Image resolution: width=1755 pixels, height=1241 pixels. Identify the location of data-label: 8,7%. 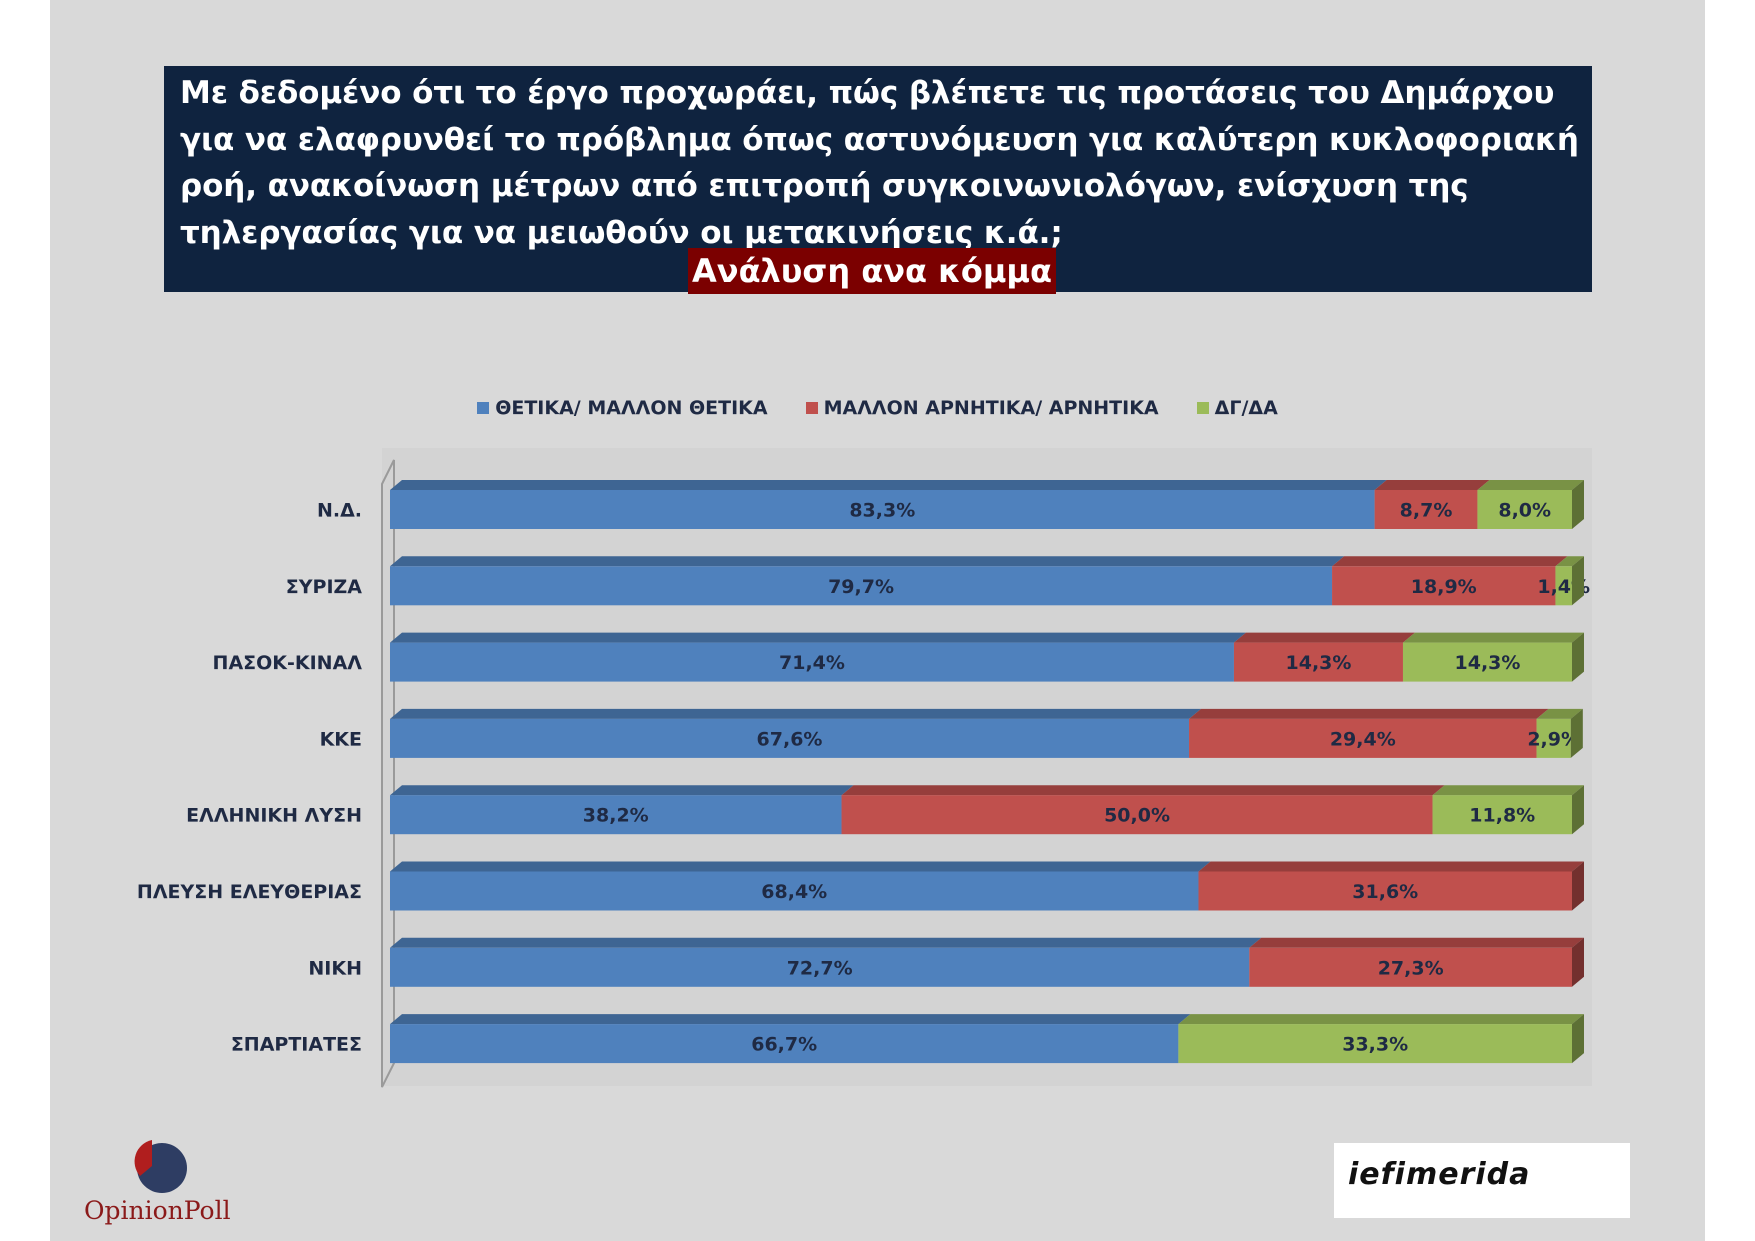
(1426, 511).